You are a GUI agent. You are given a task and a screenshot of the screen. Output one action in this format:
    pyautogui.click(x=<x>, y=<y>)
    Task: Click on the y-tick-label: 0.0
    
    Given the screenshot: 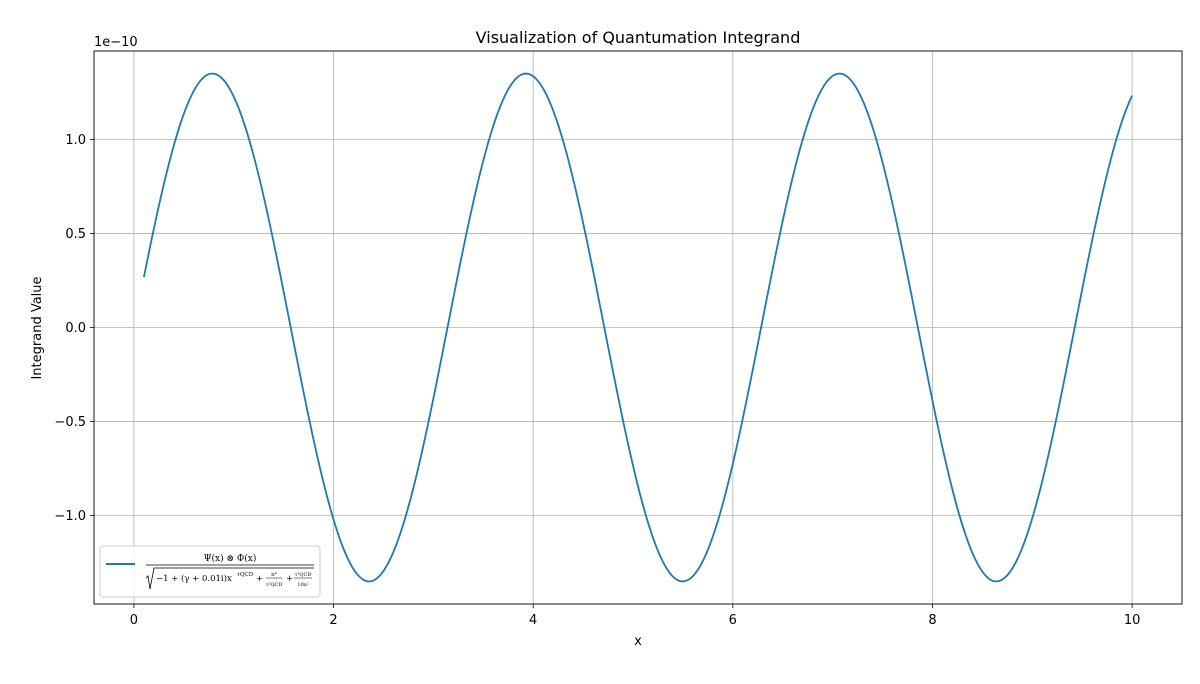 What is the action you would take?
    pyautogui.click(x=75, y=328)
    